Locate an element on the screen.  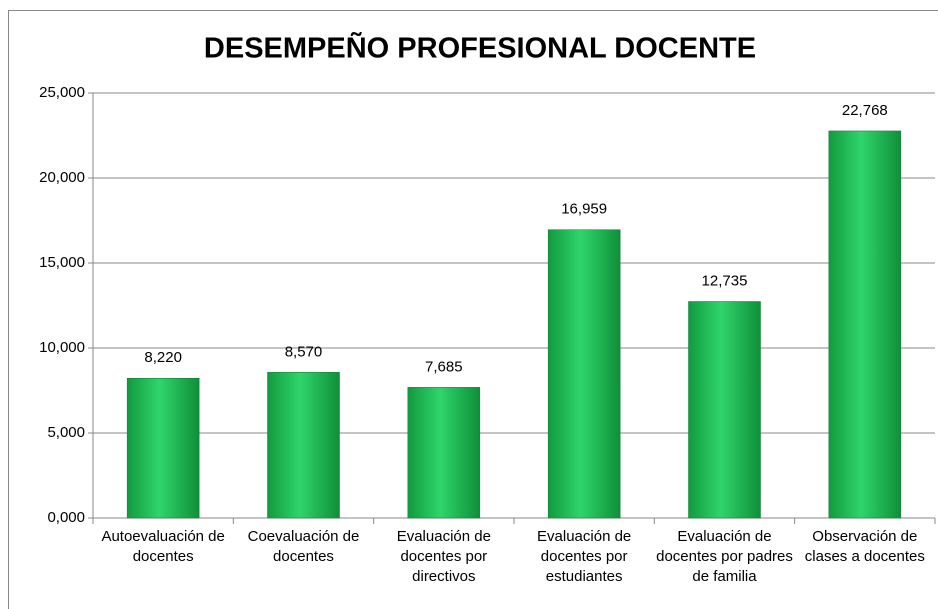
value-label: 8,220 is located at coordinates (163, 357).